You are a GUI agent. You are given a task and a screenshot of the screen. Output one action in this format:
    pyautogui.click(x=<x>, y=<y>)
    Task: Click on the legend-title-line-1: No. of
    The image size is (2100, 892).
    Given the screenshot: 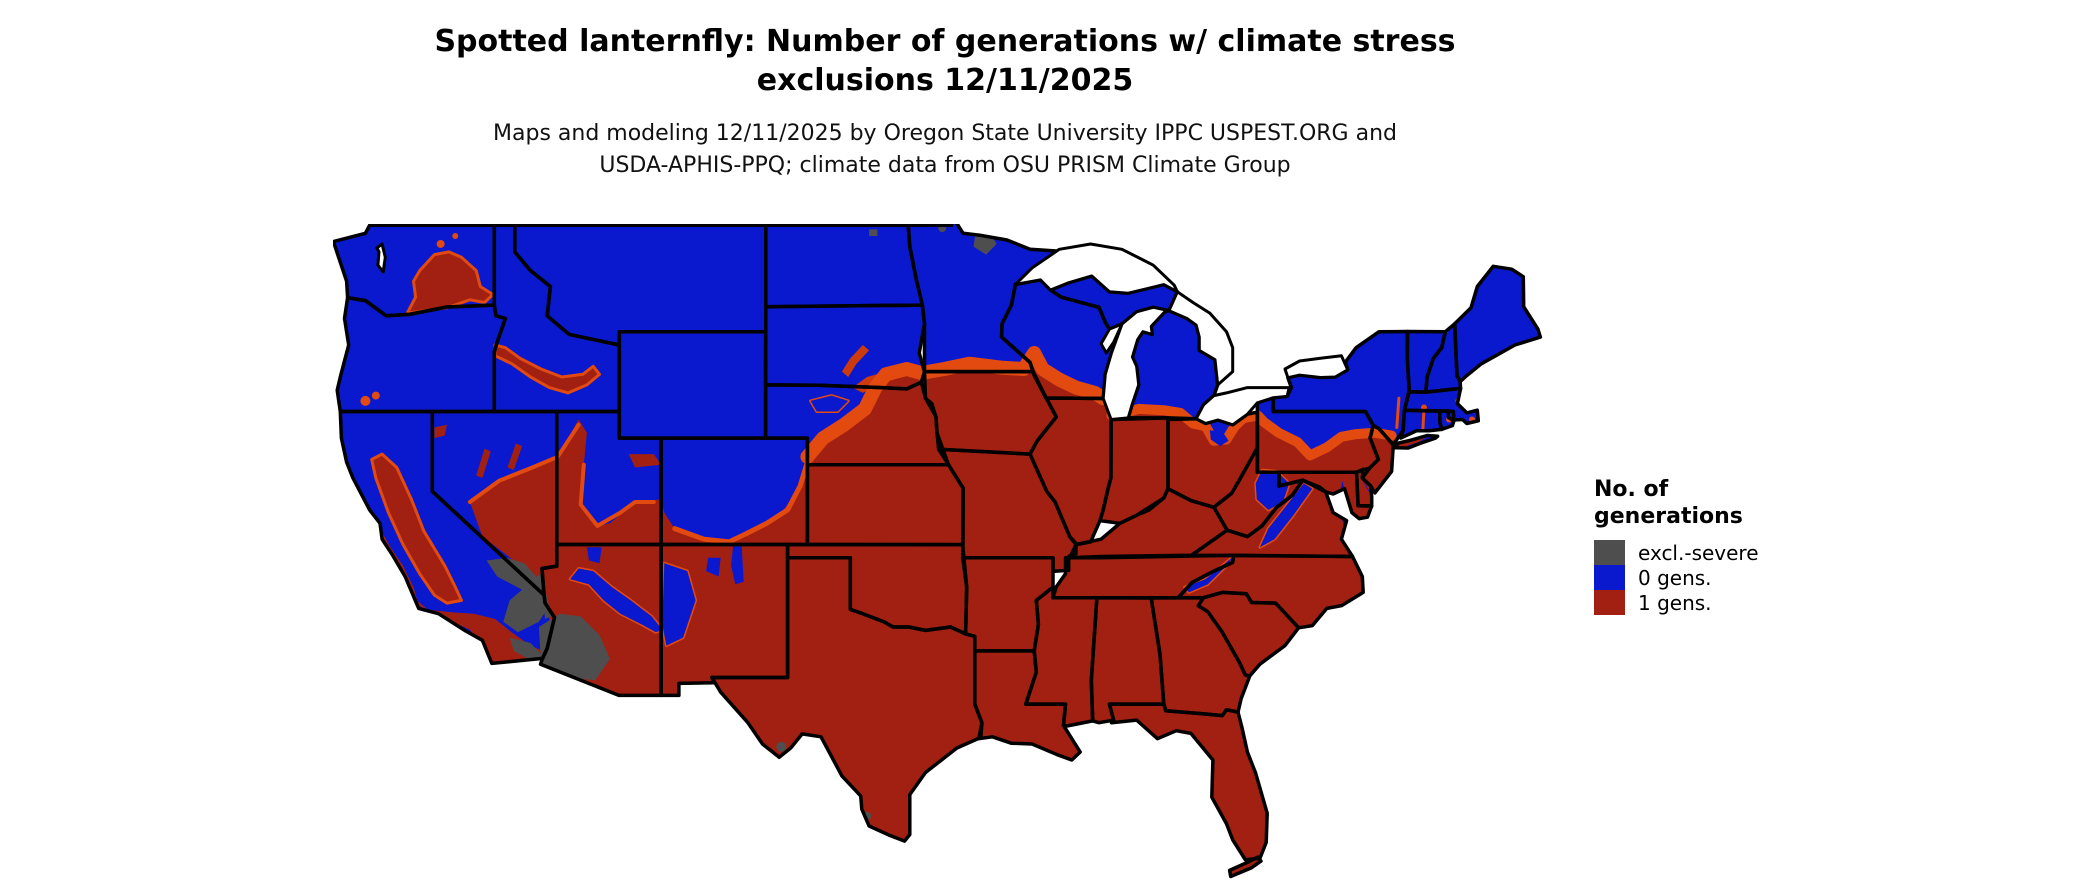 What is the action you would take?
    pyautogui.click(x=1631, y=489)
    